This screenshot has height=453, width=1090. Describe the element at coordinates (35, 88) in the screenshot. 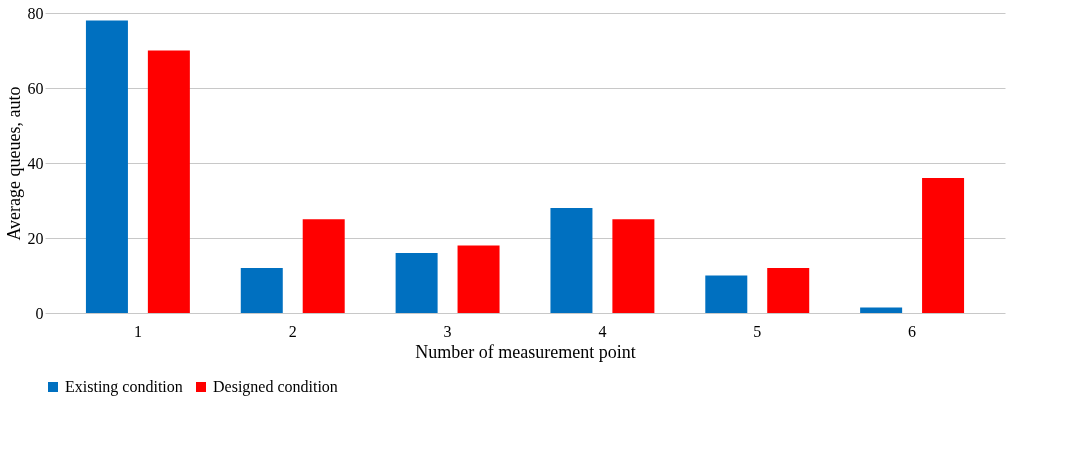

I see `y-tick-label: 60` at that location.